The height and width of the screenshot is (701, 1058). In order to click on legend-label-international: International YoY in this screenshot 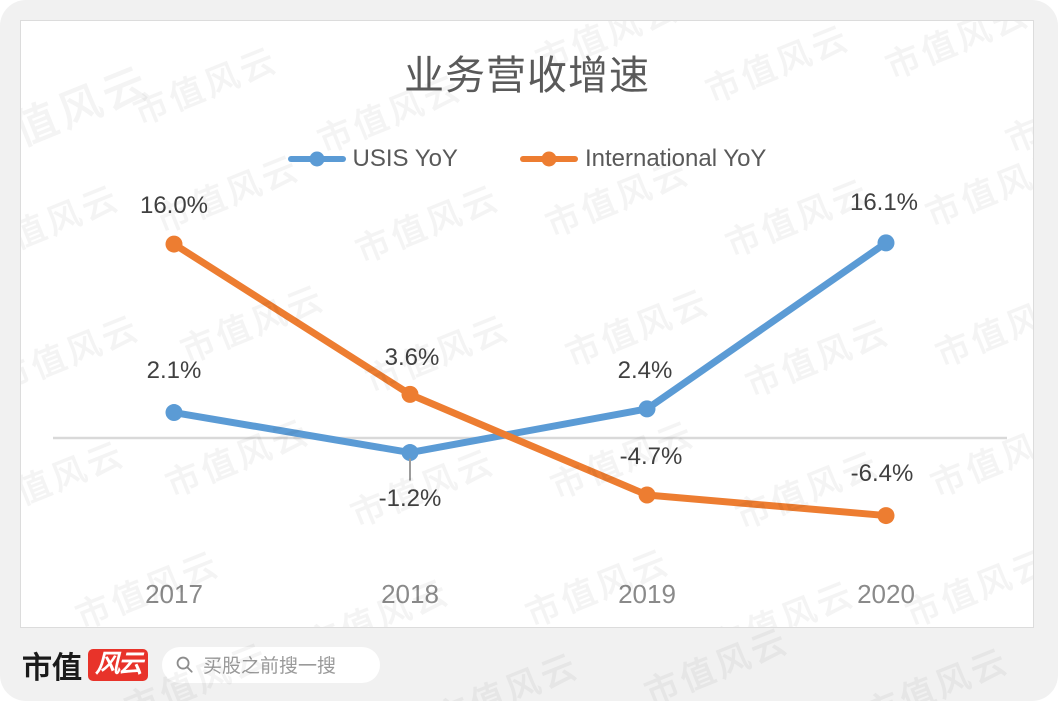, I will do `click(675, 158)`.